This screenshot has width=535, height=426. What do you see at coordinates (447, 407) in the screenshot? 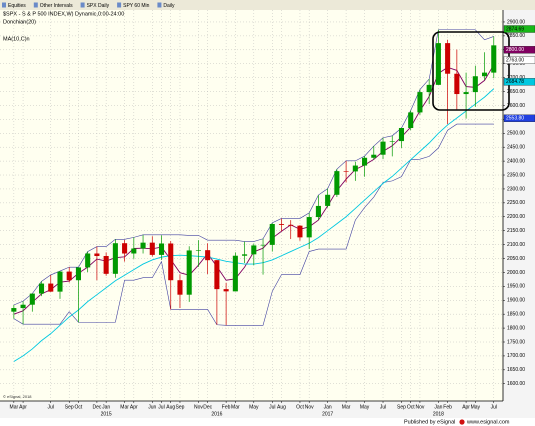
I see `x-tick-label: Feb` at bounding box center [447, 407].